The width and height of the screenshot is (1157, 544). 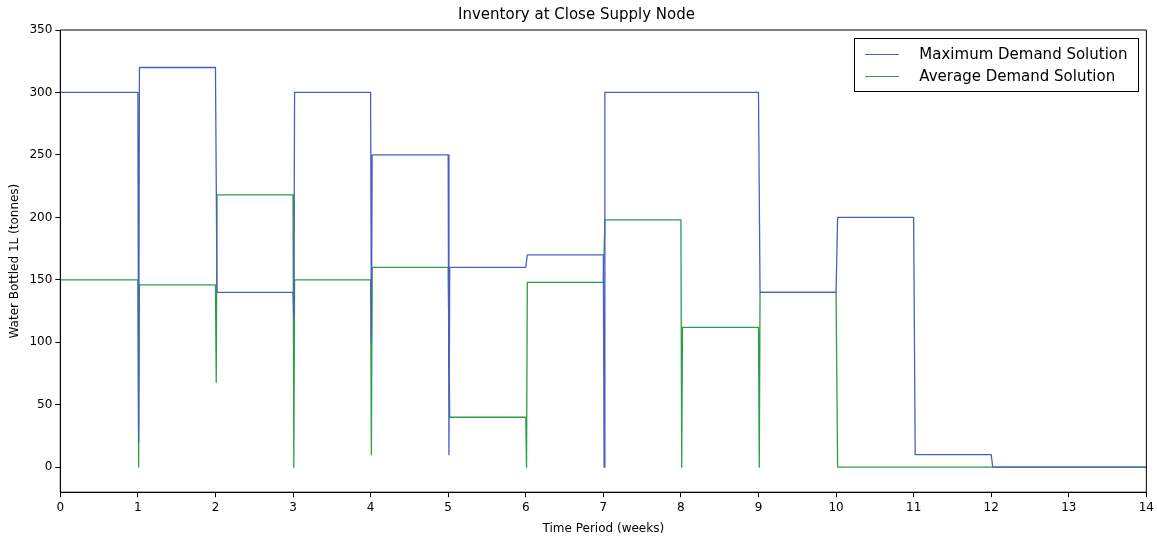 I want to click on y-tick-label: 100, so click(x=41, y=341).